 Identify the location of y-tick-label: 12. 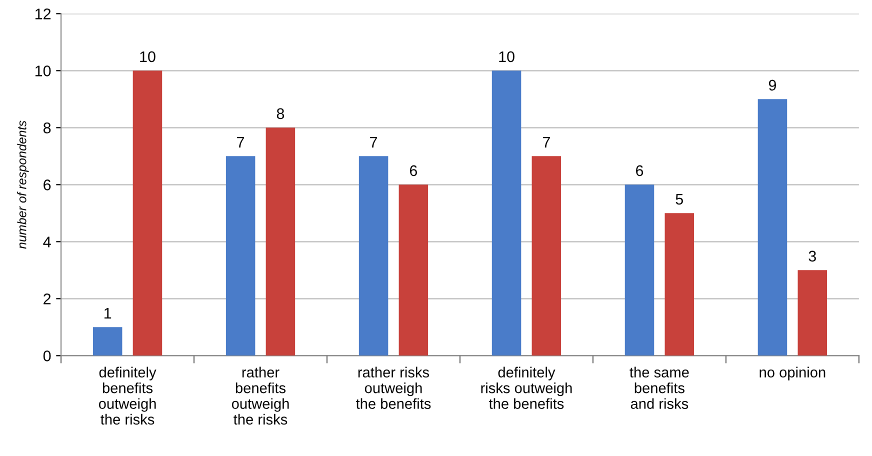
(43, 14).